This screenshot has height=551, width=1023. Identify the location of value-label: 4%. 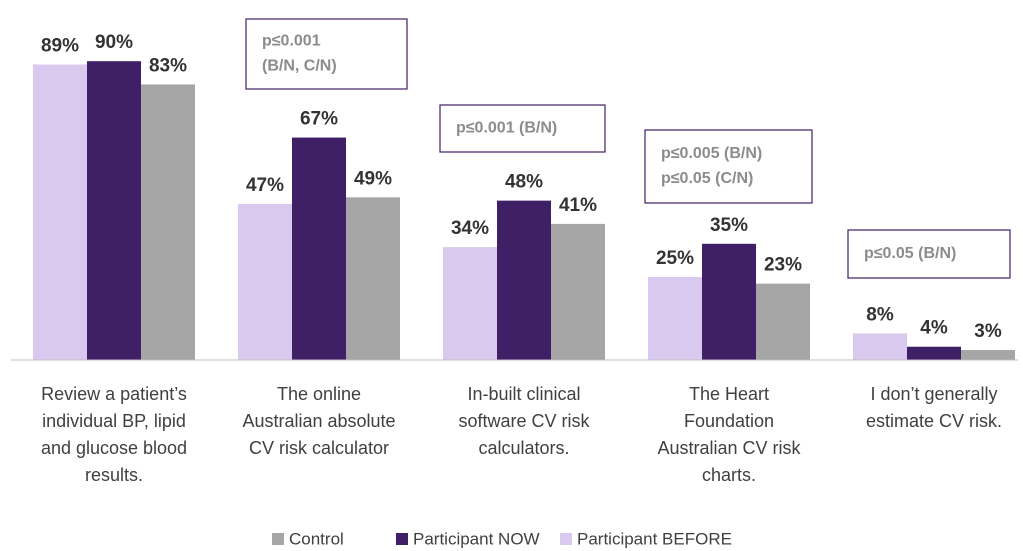
(934, 328).